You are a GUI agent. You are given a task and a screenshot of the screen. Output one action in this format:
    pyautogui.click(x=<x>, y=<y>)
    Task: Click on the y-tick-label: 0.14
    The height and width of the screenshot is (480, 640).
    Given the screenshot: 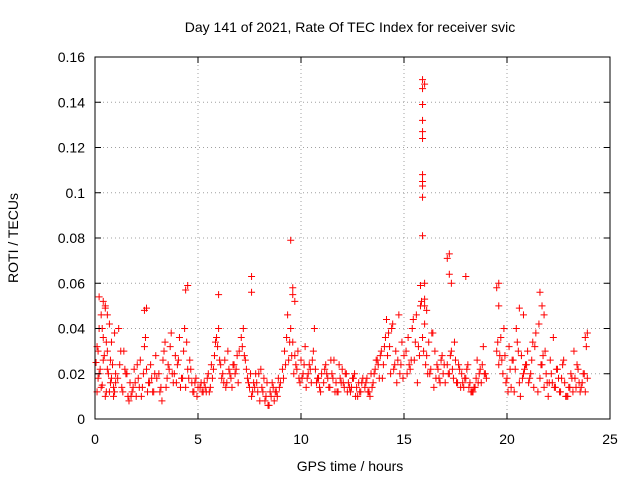 What is the action you would take?
    pyautogui.click(x=71, y=102)
    